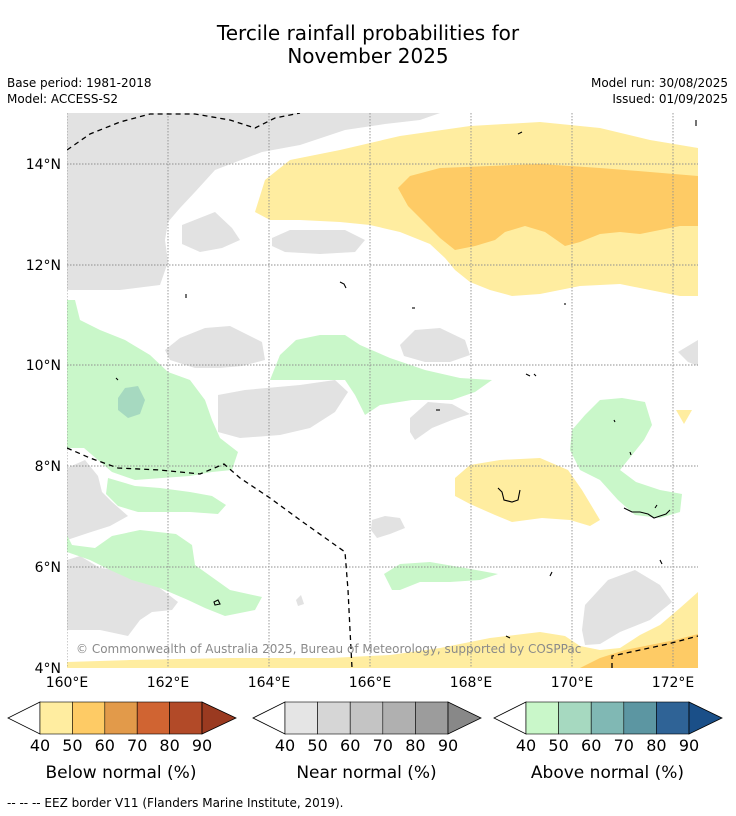 The height and width of the screenshot is (816, 736). Describe the element at coordinates (441, 576) in the screenshot. I see `above-normal-region-south-center` at that location.